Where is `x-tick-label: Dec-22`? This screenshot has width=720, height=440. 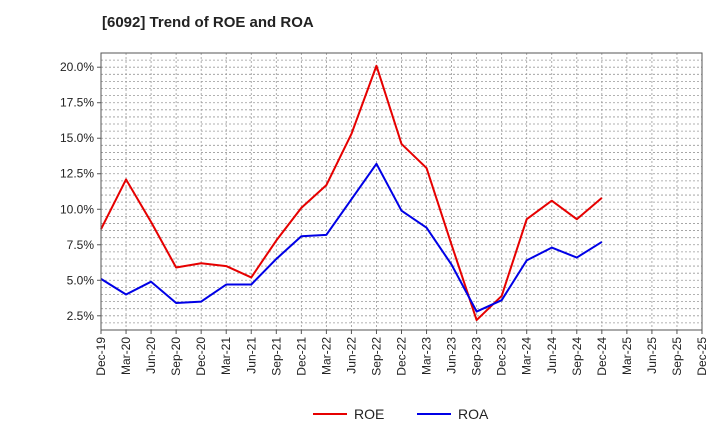
x-tick-label: Dec-22 is located at coordinates (402, 356).